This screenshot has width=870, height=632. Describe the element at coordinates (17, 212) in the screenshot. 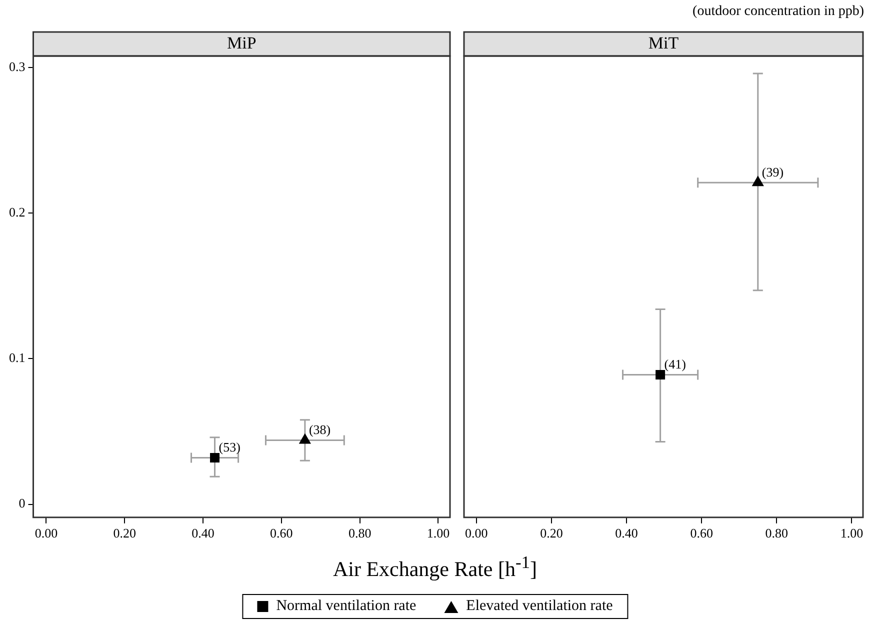

I see `y-tick-label: 0.2` at that location.